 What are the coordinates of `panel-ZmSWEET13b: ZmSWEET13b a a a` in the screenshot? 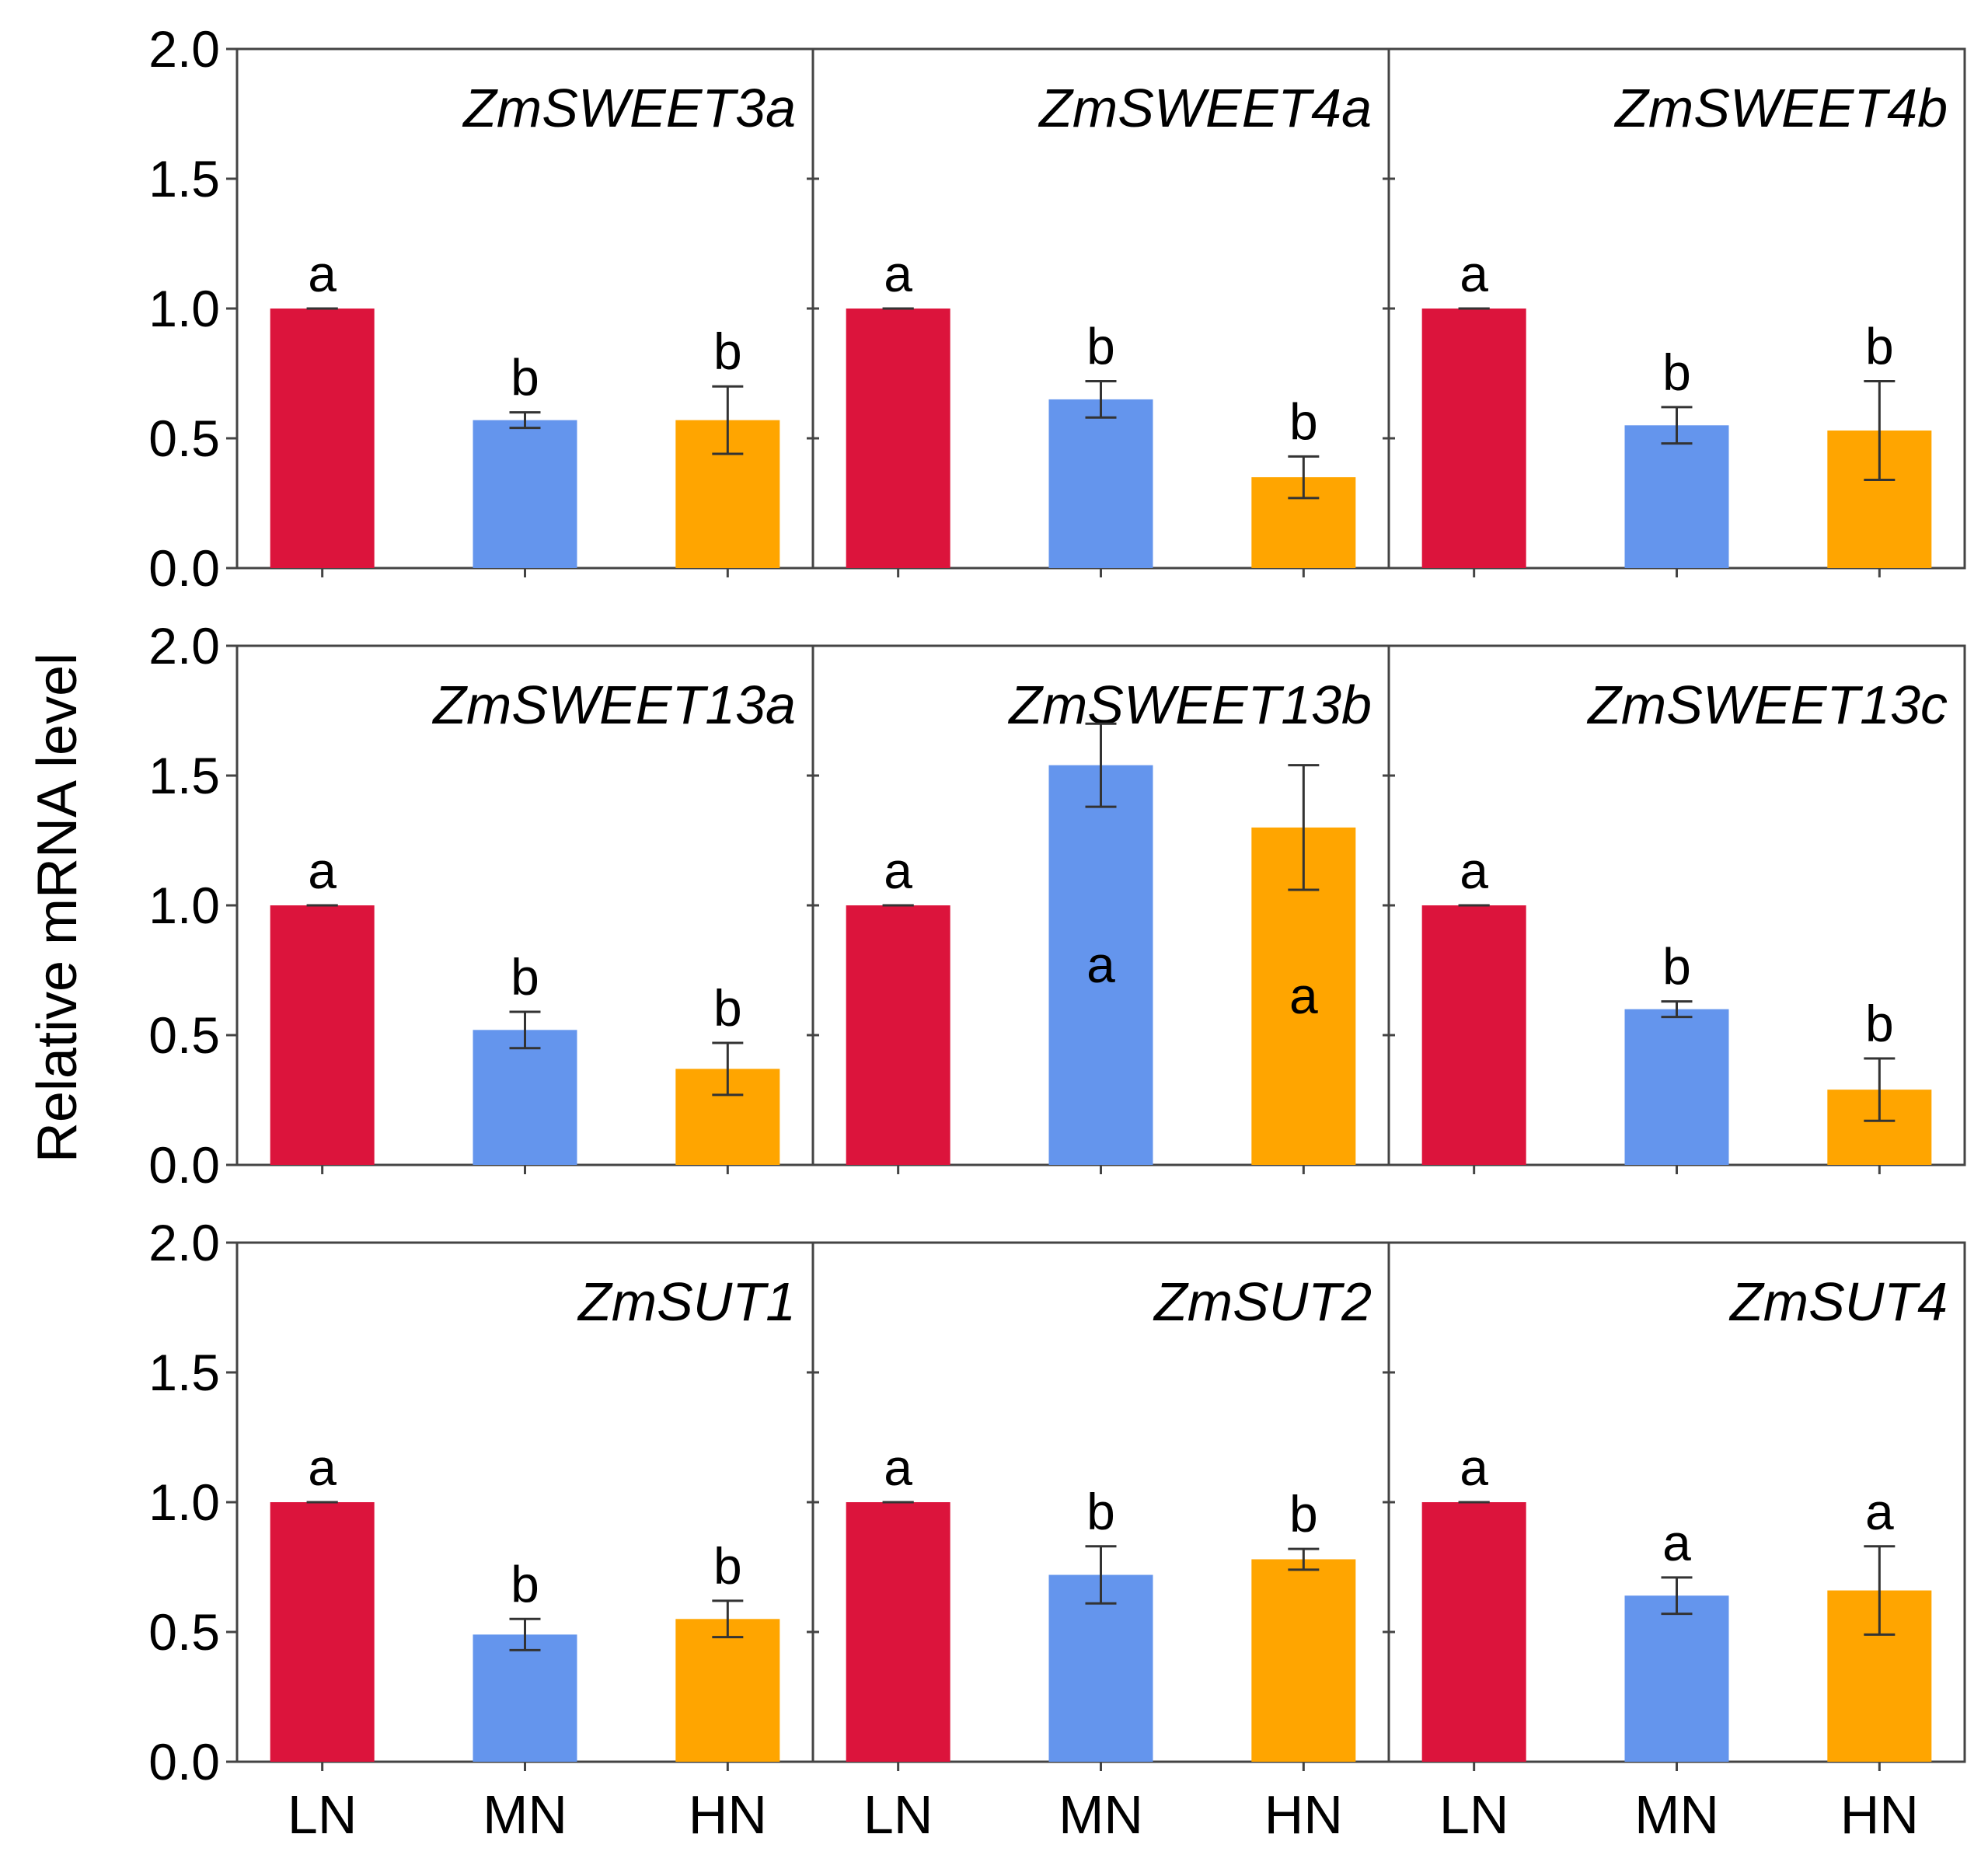 It's located at (1098, 909).